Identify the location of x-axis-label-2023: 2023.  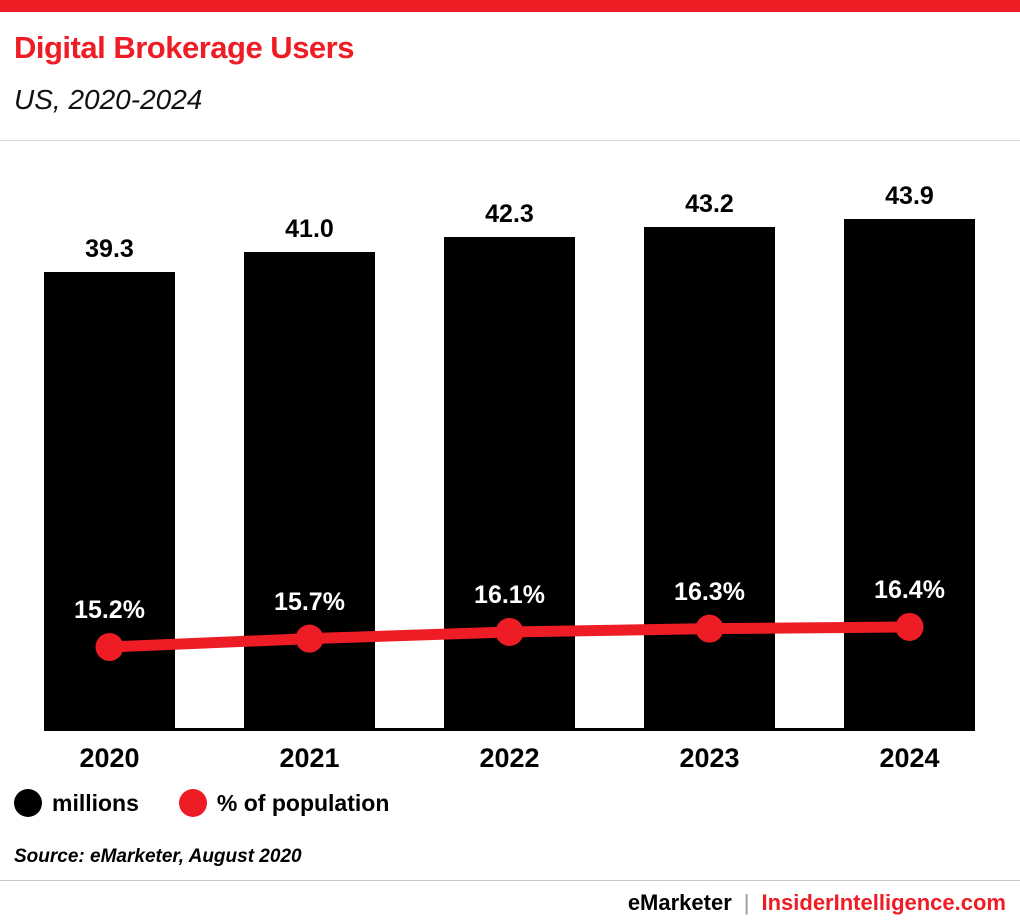
(709, 758).